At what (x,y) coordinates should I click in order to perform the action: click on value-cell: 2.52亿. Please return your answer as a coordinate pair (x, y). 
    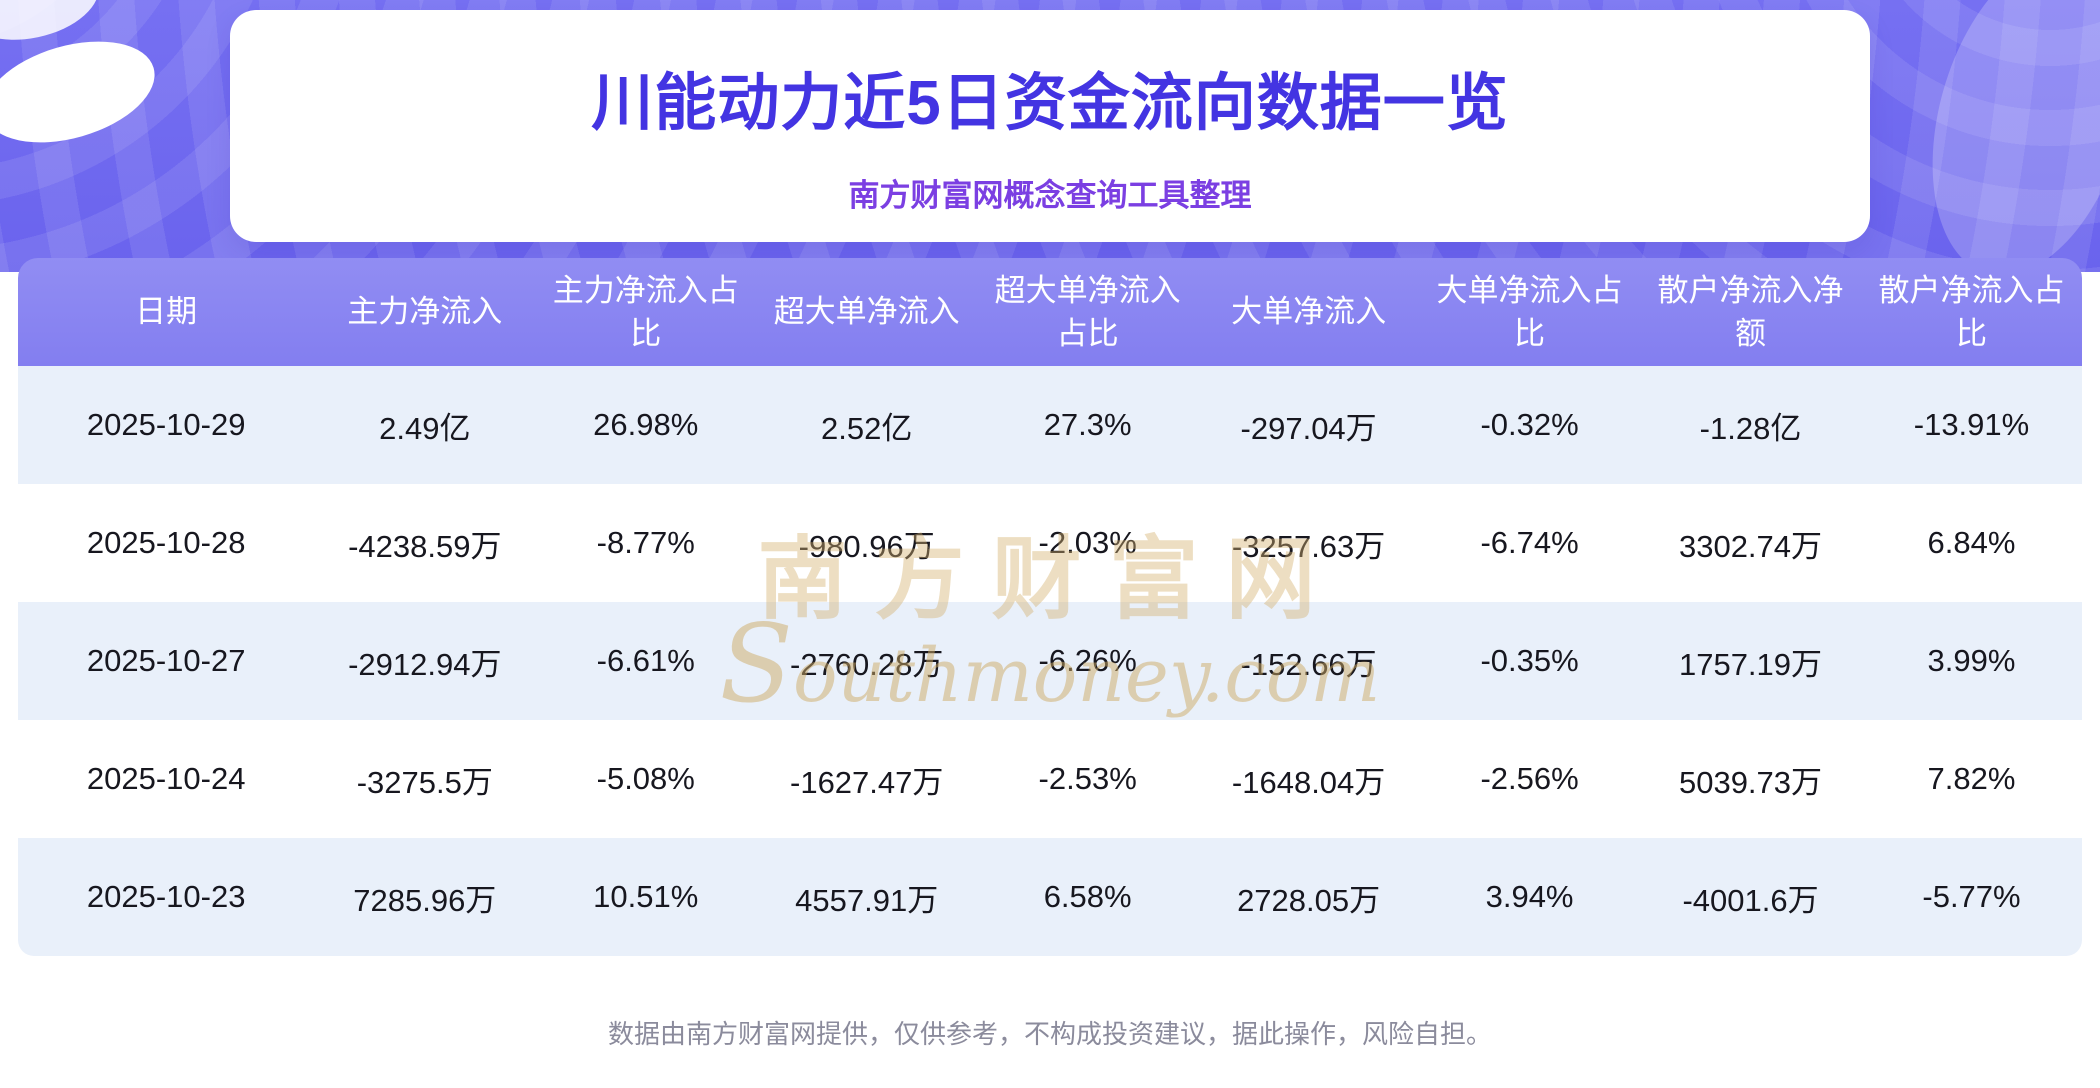
    Looking at the image, I should click on (867, 425).